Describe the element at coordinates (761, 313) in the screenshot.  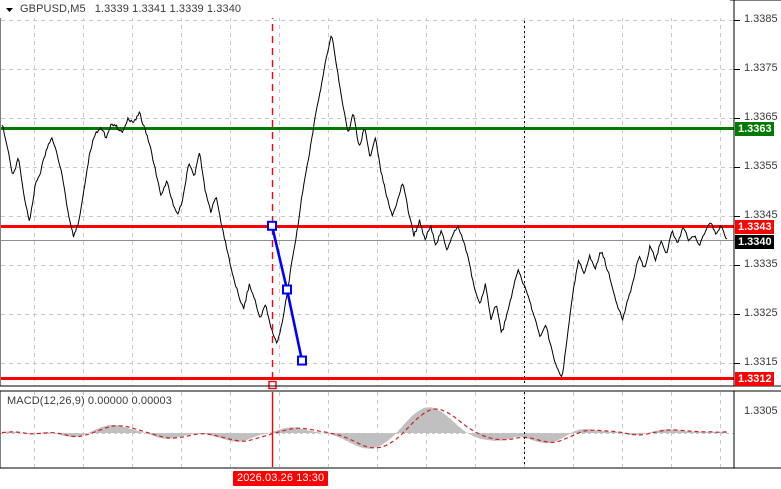
I see `price-axis-tick: 1.3325` at that location.